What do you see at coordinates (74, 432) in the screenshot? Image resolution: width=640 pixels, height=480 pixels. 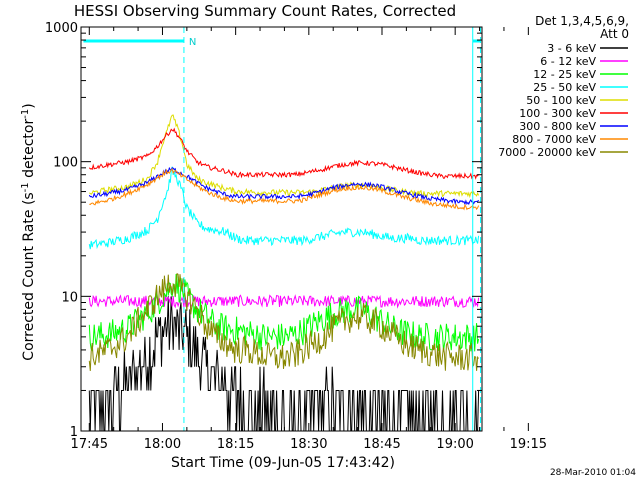 I see `y-tick-label: 1` at bounding box center [74, 432].